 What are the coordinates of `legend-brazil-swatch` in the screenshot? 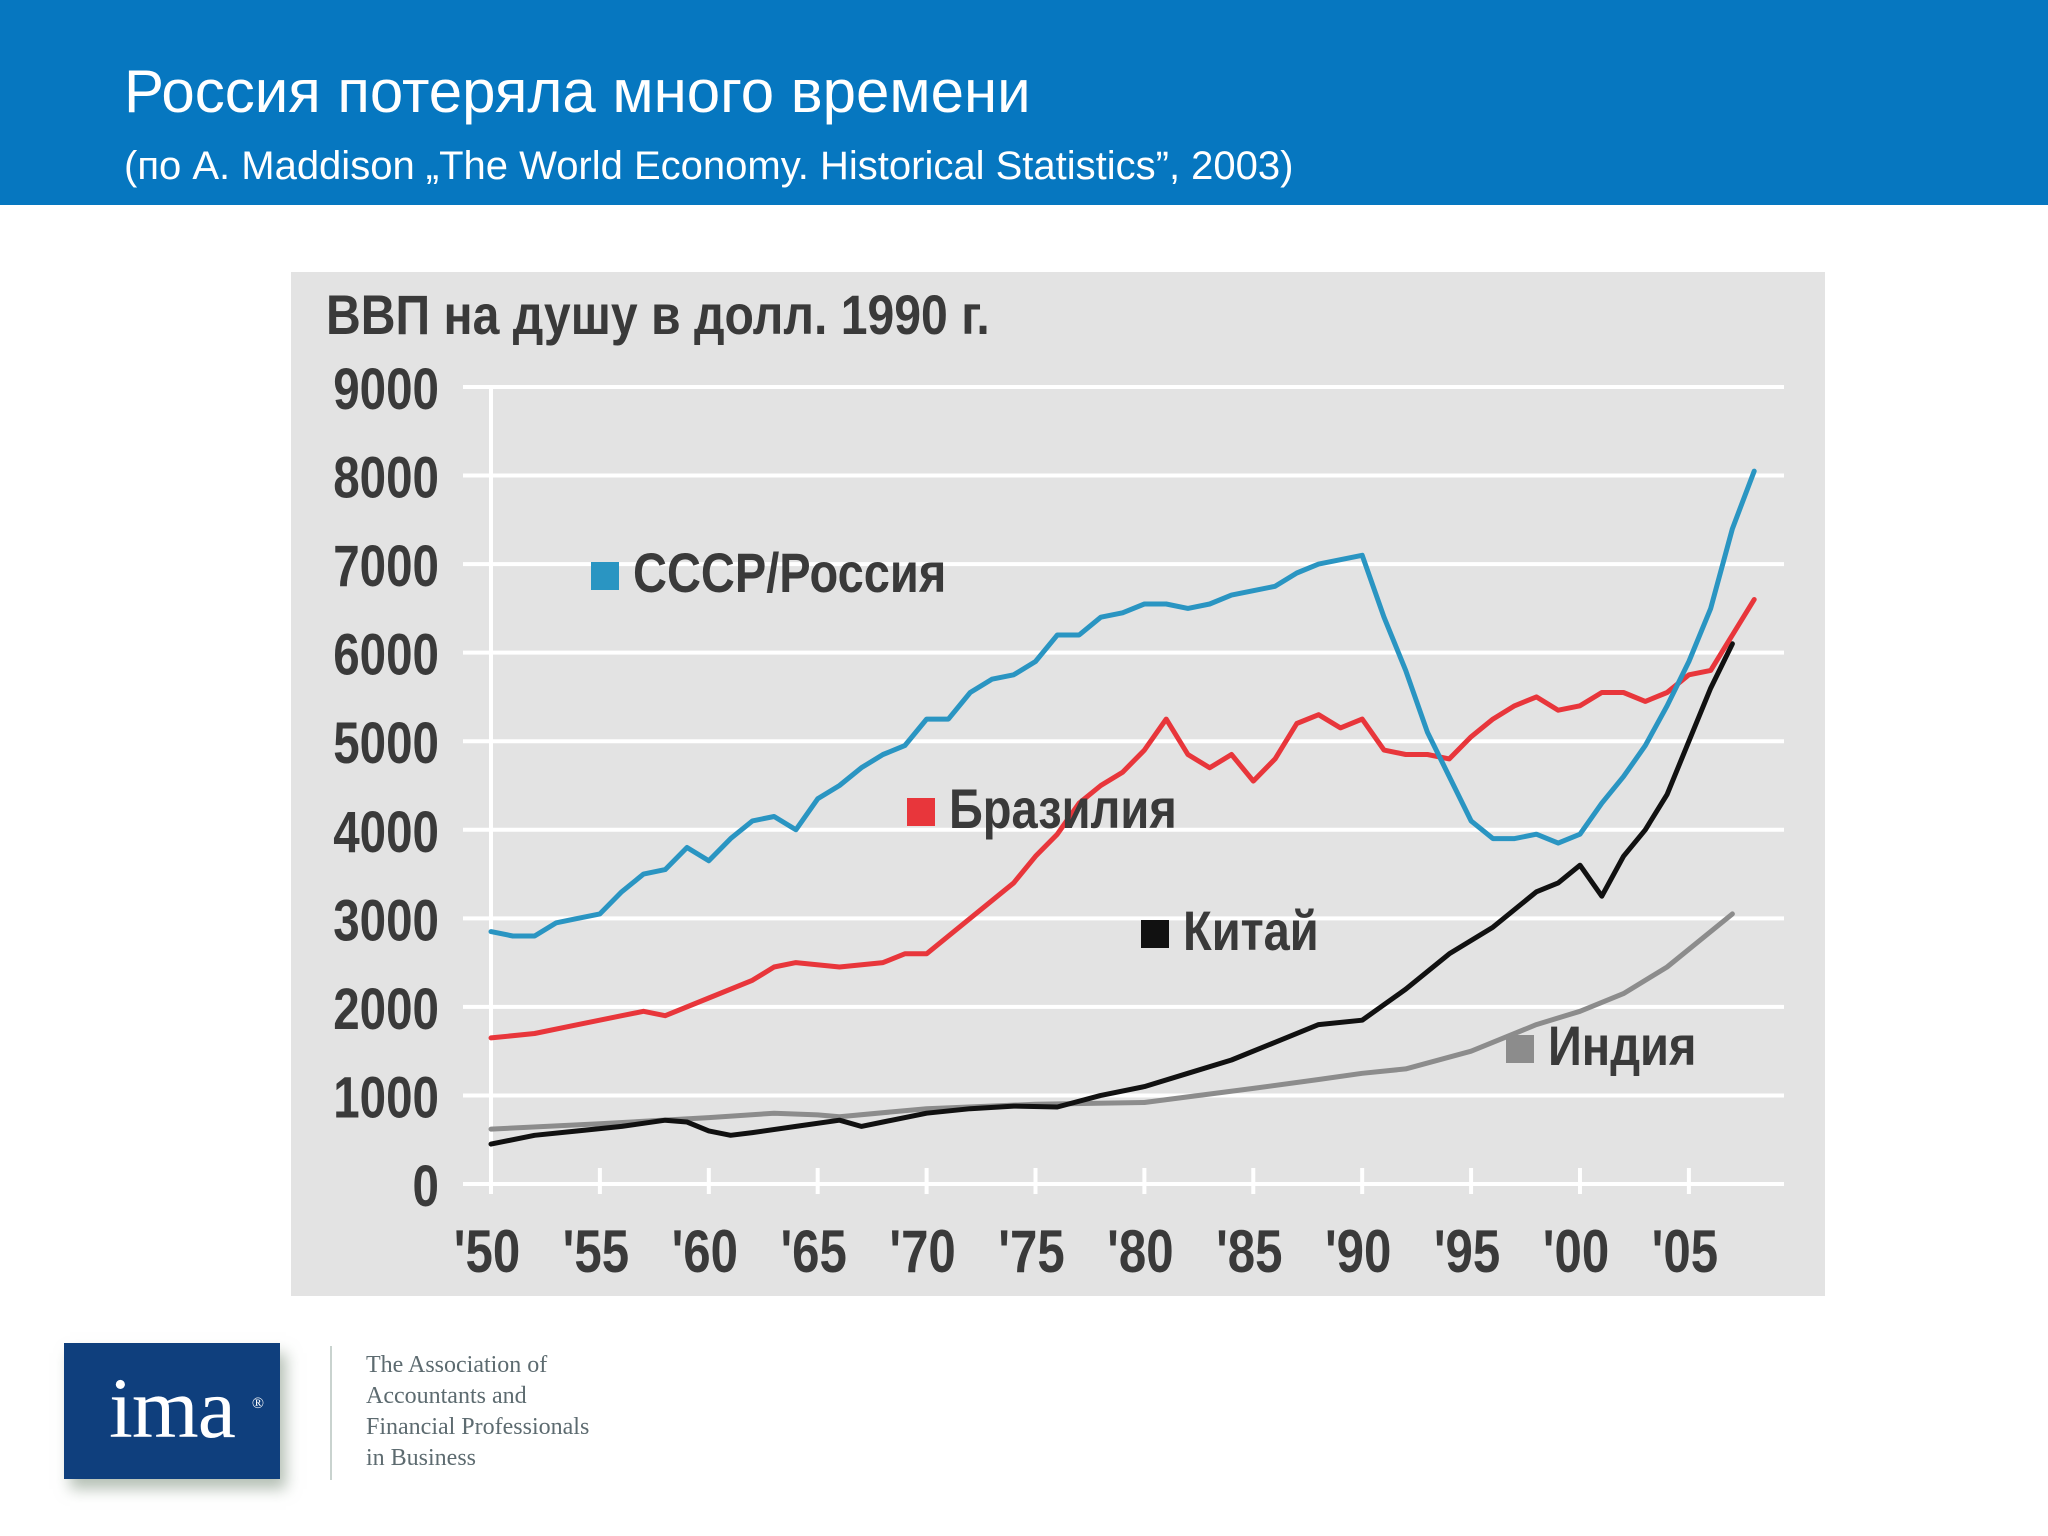 It's located at (921, 812).